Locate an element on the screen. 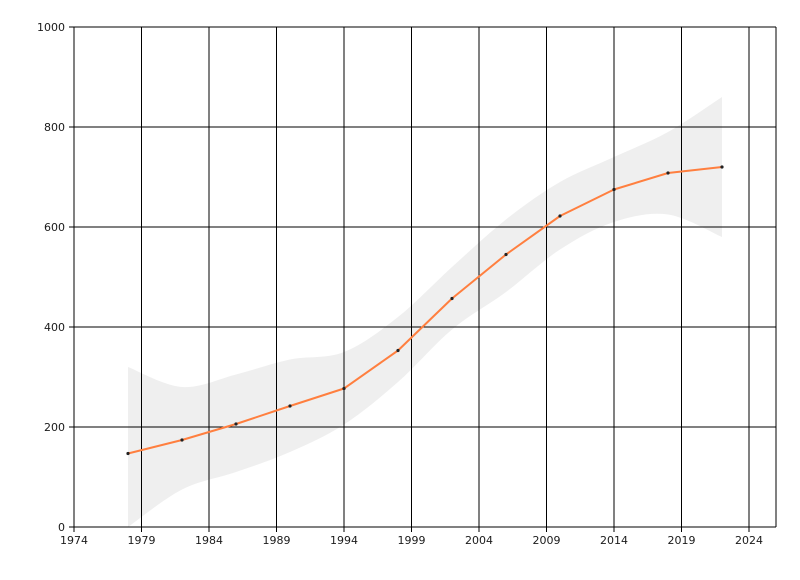 Image resolution: width=800 pixels, height=580 pixels. x-tick-label: 1994 is located at coordinates (344, 540).